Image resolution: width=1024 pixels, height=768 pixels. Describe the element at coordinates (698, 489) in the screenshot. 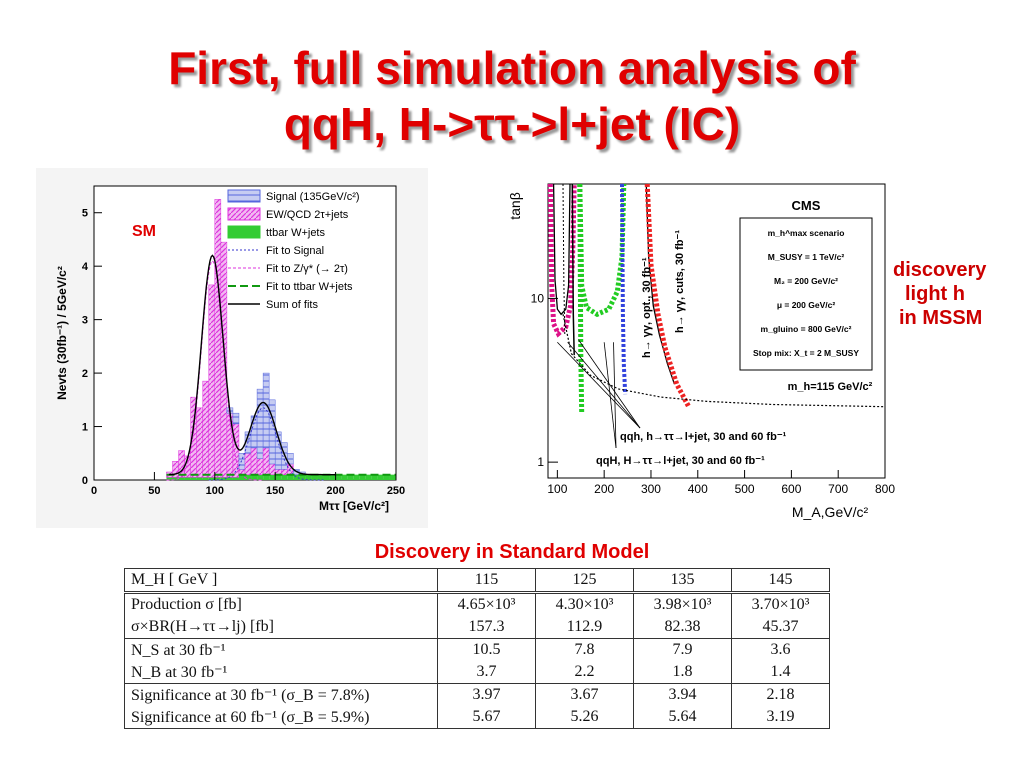

I see `x-tick-label: 400` at that location.